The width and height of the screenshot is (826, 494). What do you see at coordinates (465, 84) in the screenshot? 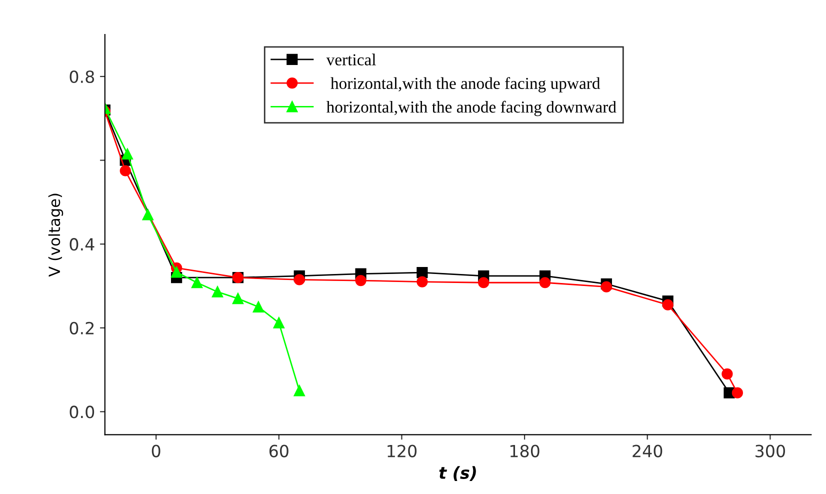
I see `legend-label: horizontal,with the anode facing upward` at bounding box center [465, 84].